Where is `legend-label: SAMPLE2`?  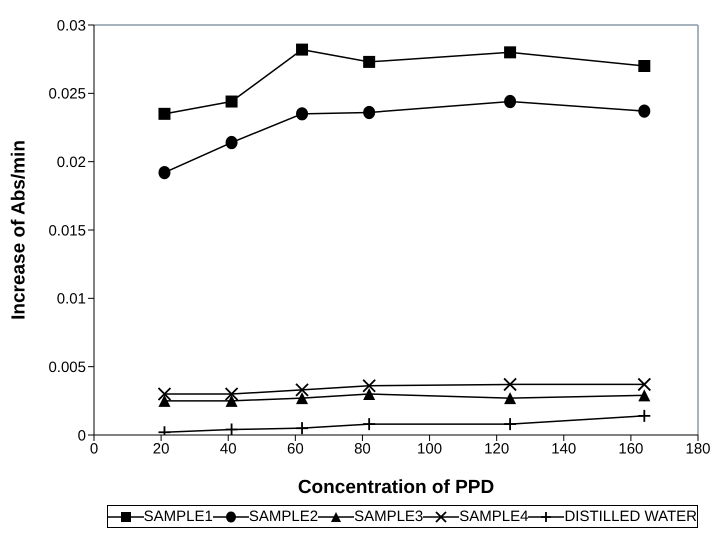
legend-label: SAMPLE2 is located at coordinates (283, 516).